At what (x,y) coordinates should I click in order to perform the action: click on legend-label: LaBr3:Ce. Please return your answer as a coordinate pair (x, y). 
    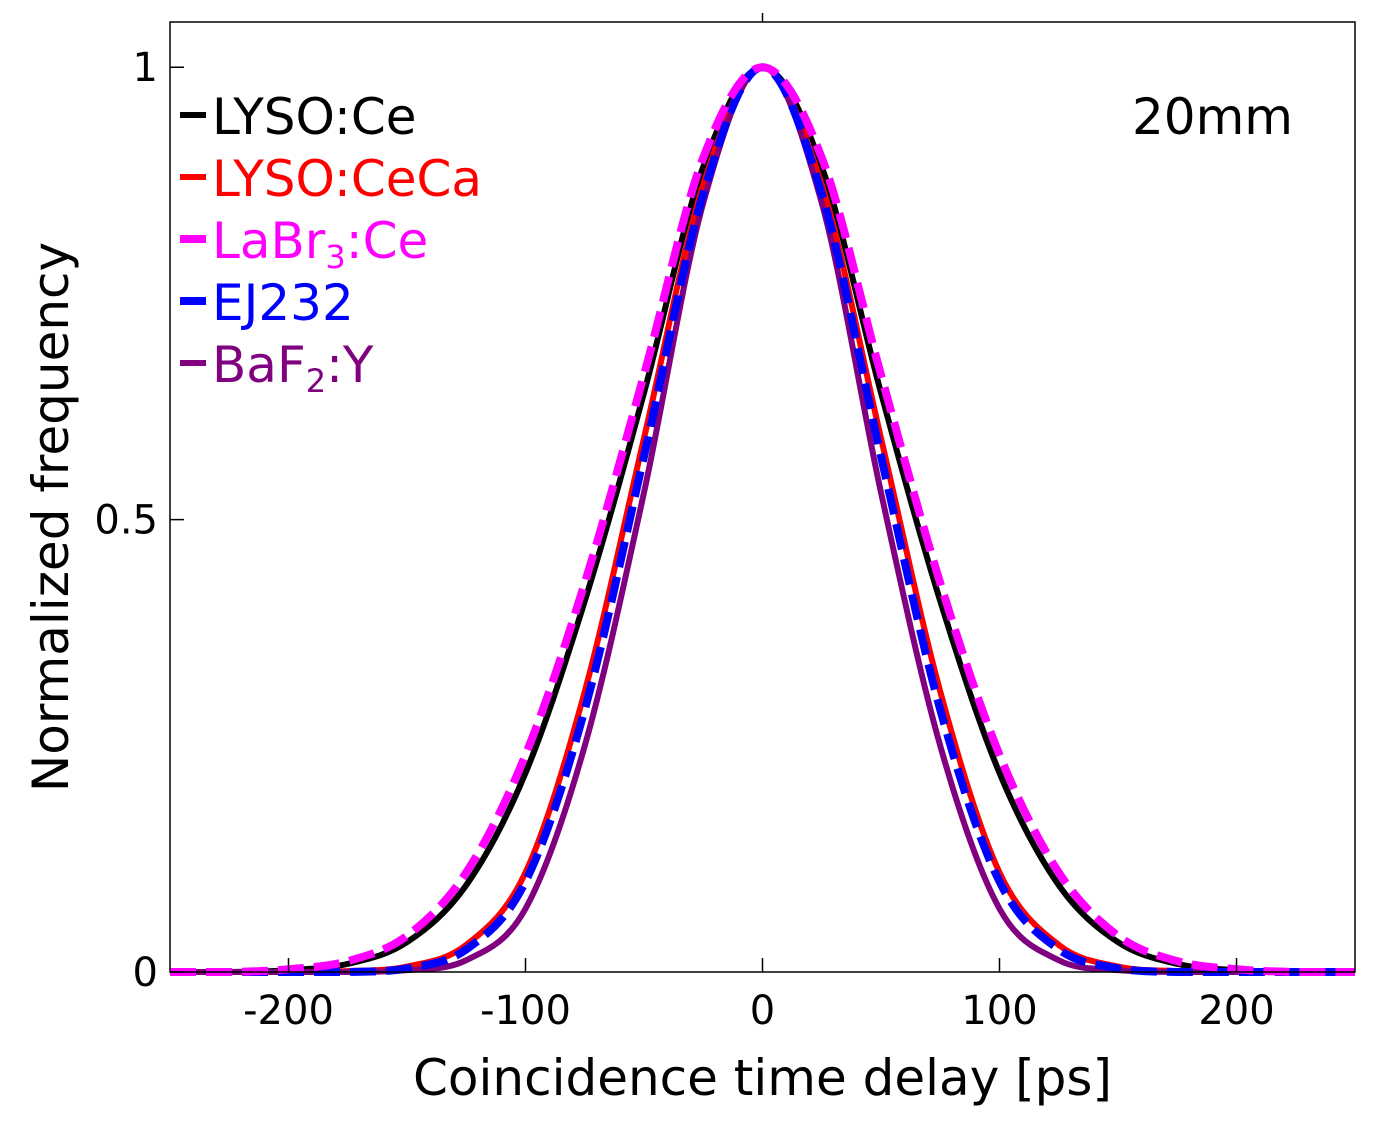
    Looking at the image, I should click on (320, 244).